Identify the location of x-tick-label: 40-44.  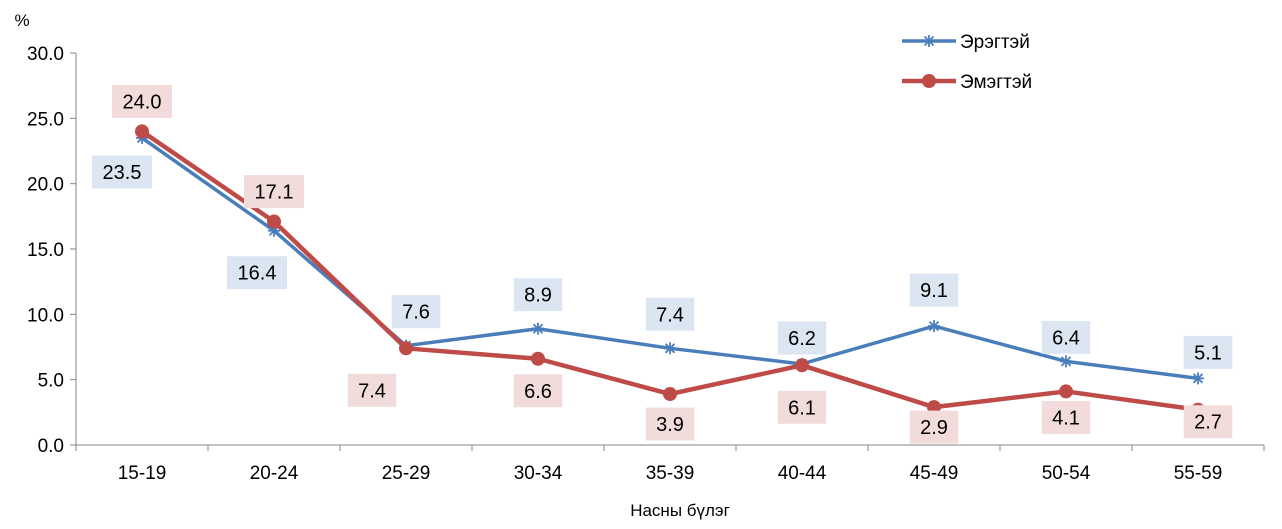
(802, 473).